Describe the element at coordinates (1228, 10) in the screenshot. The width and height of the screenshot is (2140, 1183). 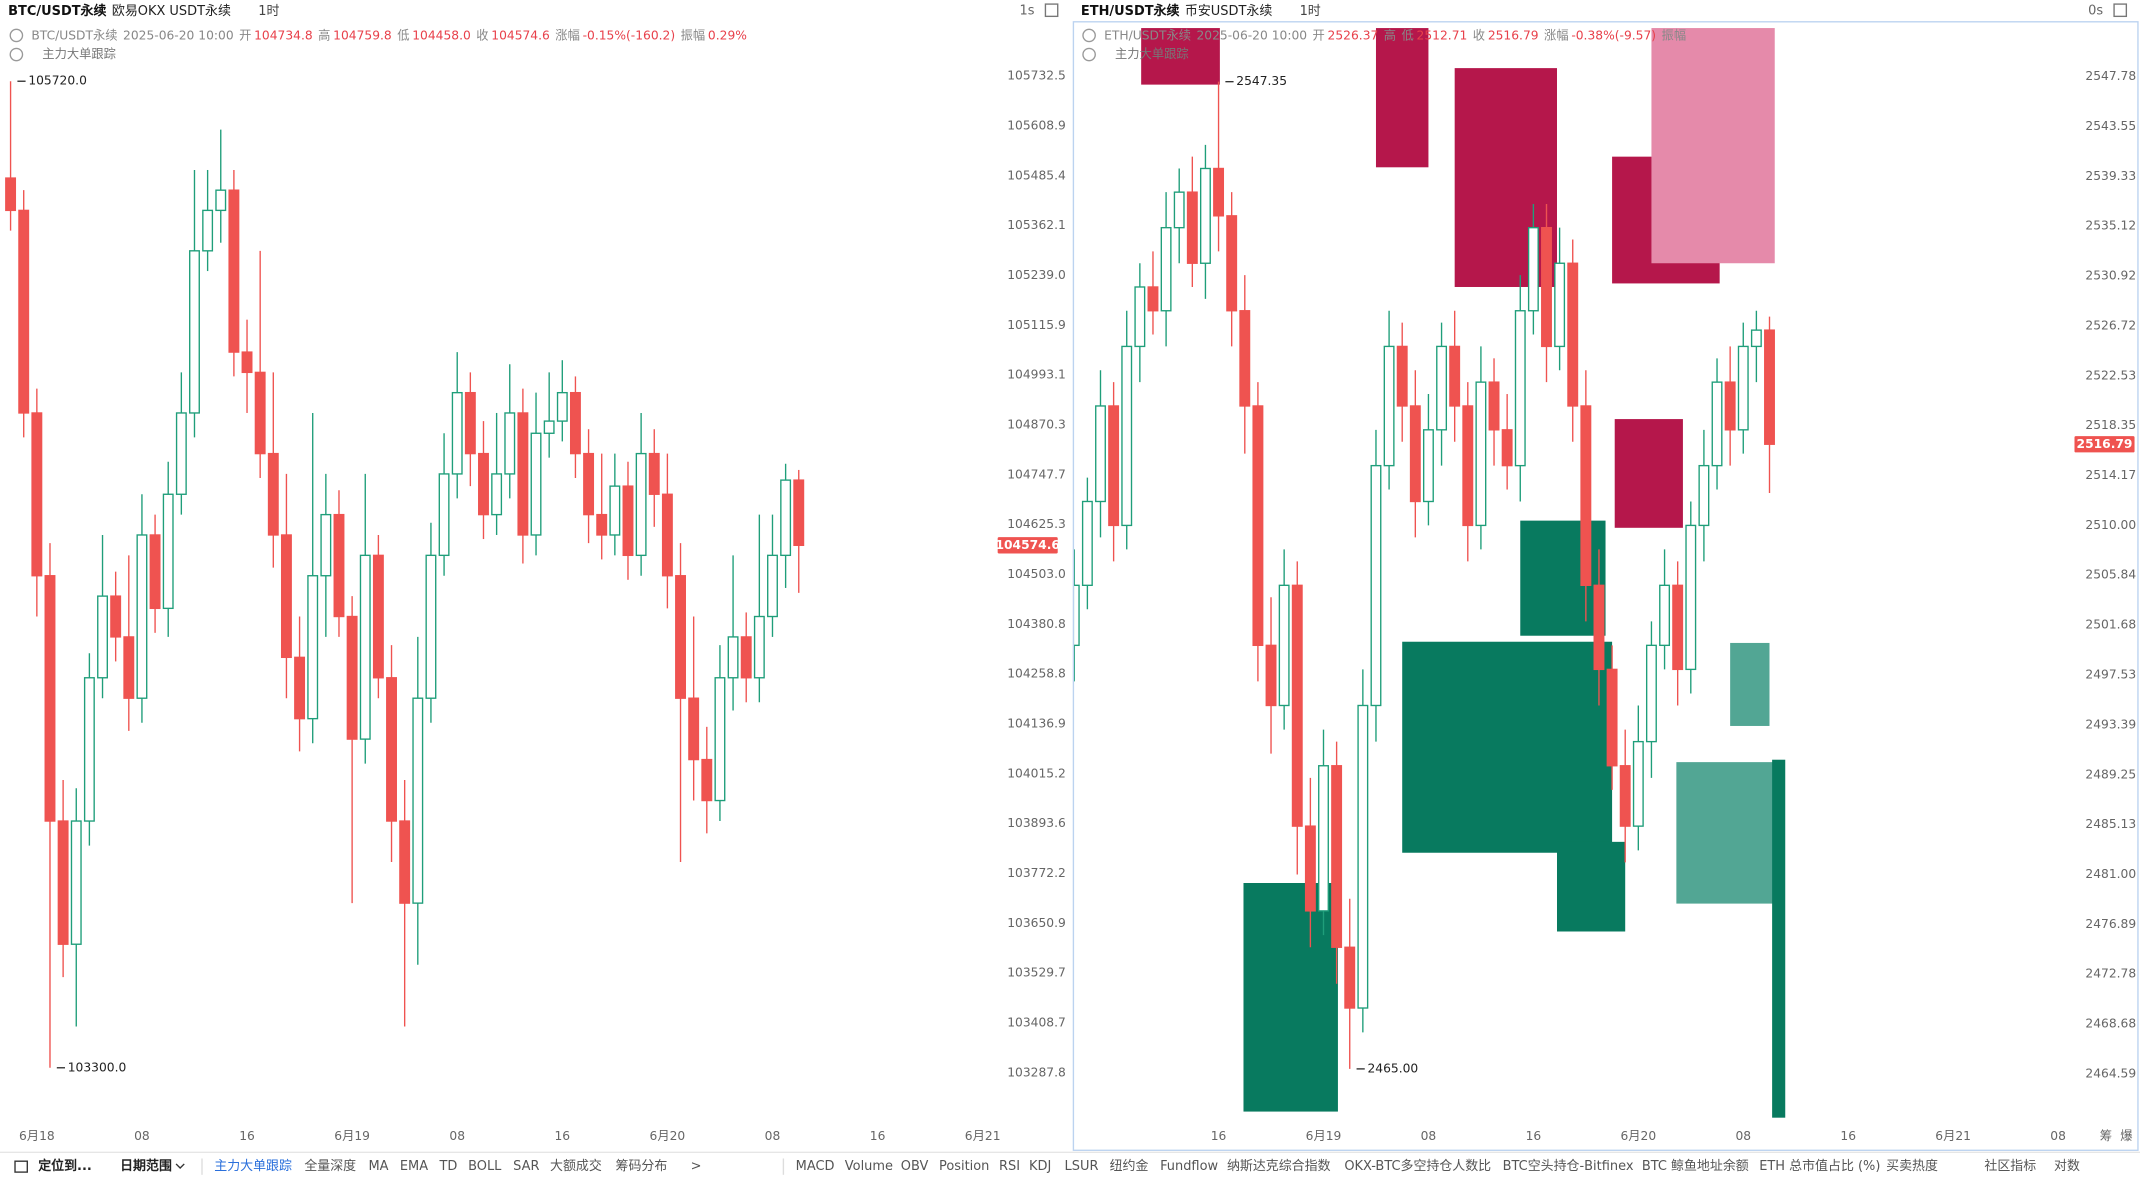
I see `exchange: 币安USDT永续` at that location.